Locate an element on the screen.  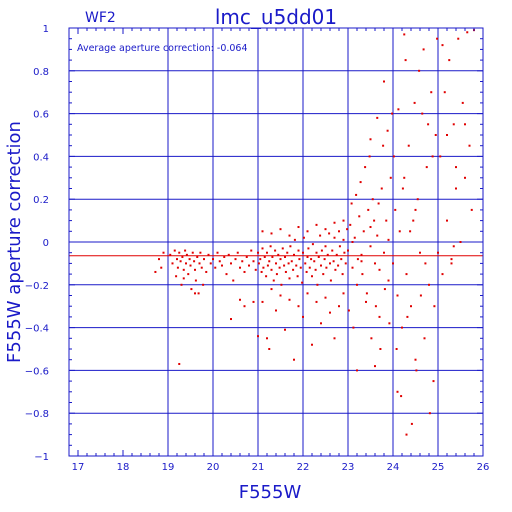
y-tick-label: −1 is located at coordinates (41, 457).